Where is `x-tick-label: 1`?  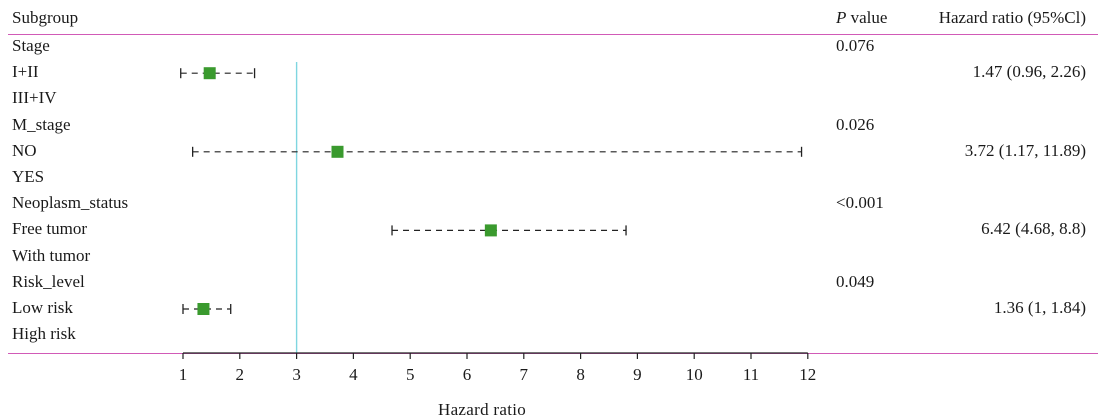
x-tick-label: 1 is located at coordinates (183, 374).